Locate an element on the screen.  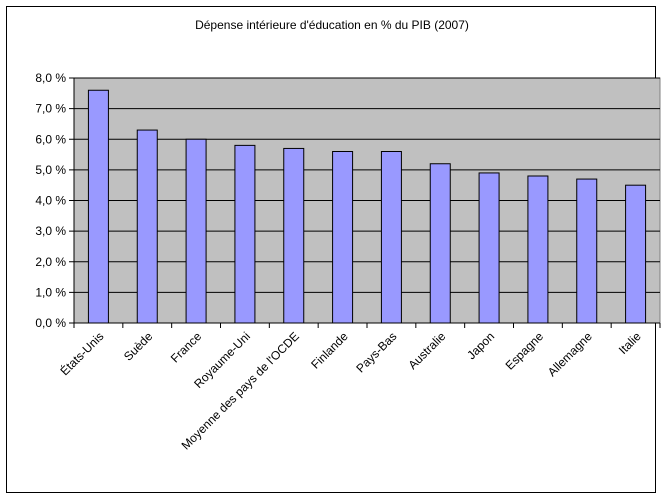
y-tick-label: 7,0 % is located at coordinates (50, 109).